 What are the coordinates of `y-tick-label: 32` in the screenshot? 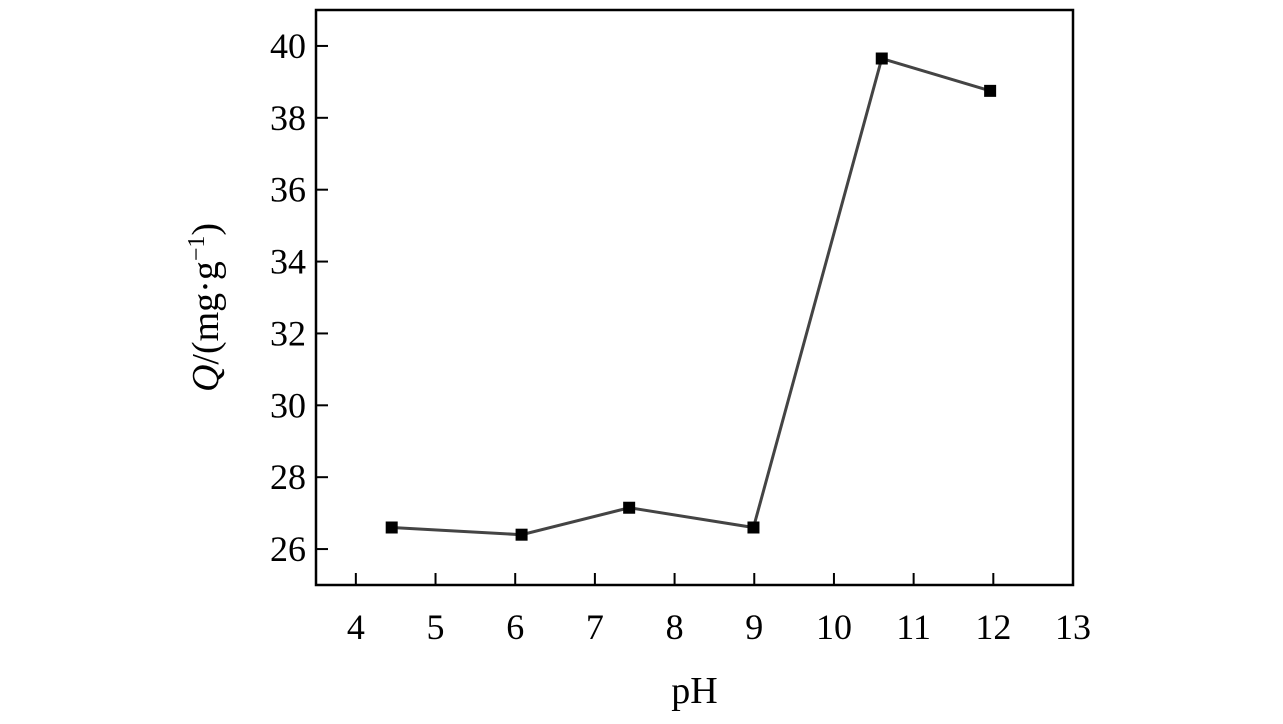 It's located at (288, 333).